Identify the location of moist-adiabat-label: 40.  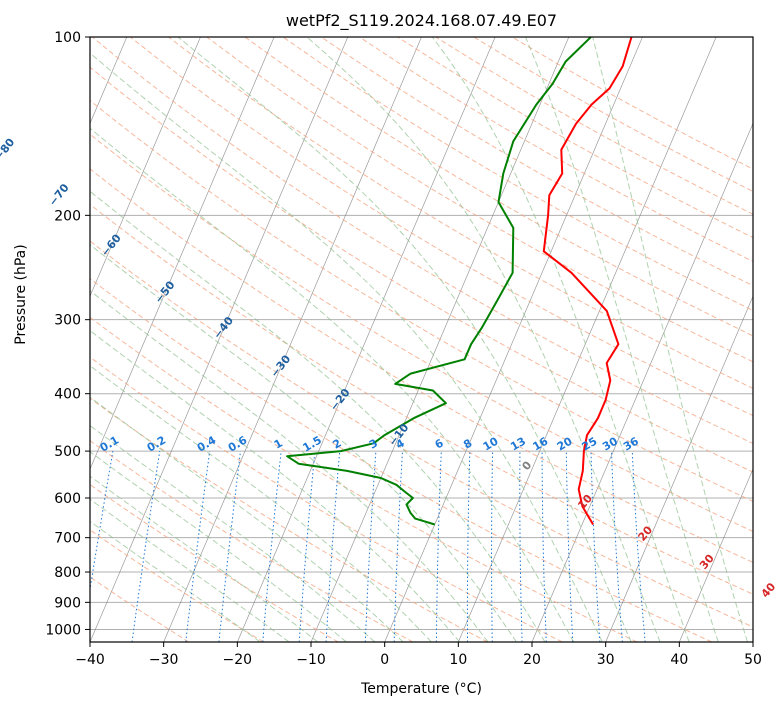
(767, 590).